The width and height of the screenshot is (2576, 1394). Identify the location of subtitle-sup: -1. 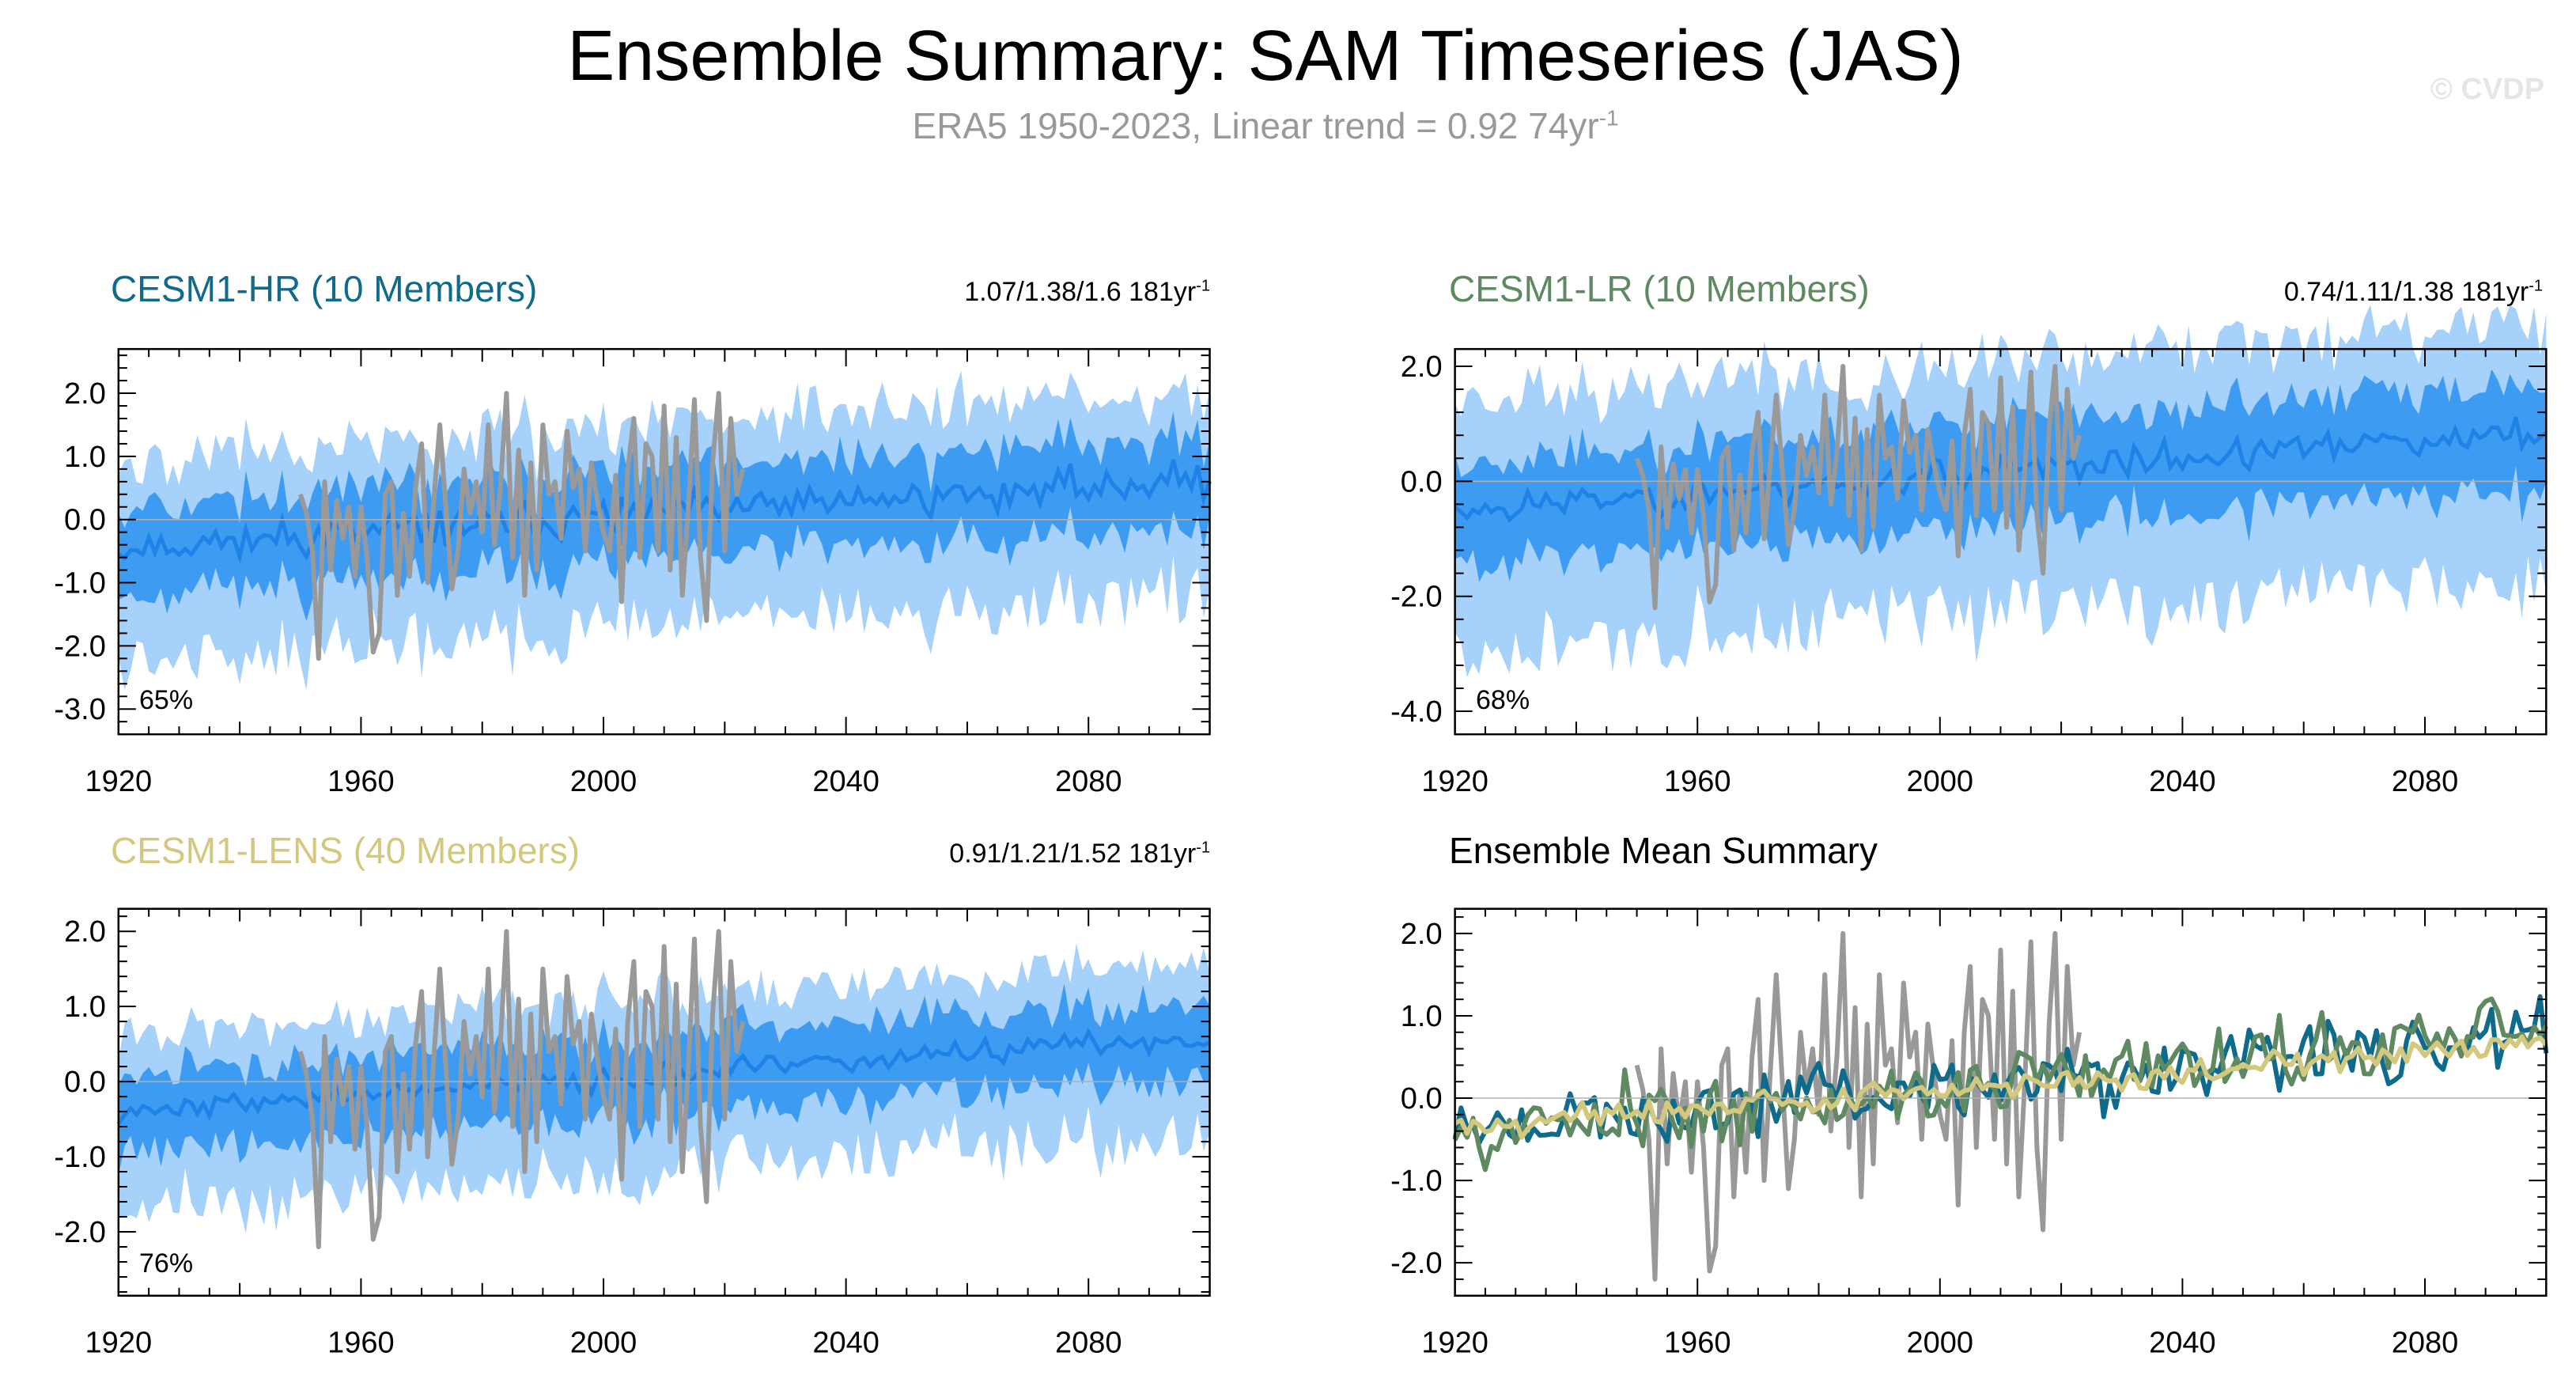
(1609, 118).